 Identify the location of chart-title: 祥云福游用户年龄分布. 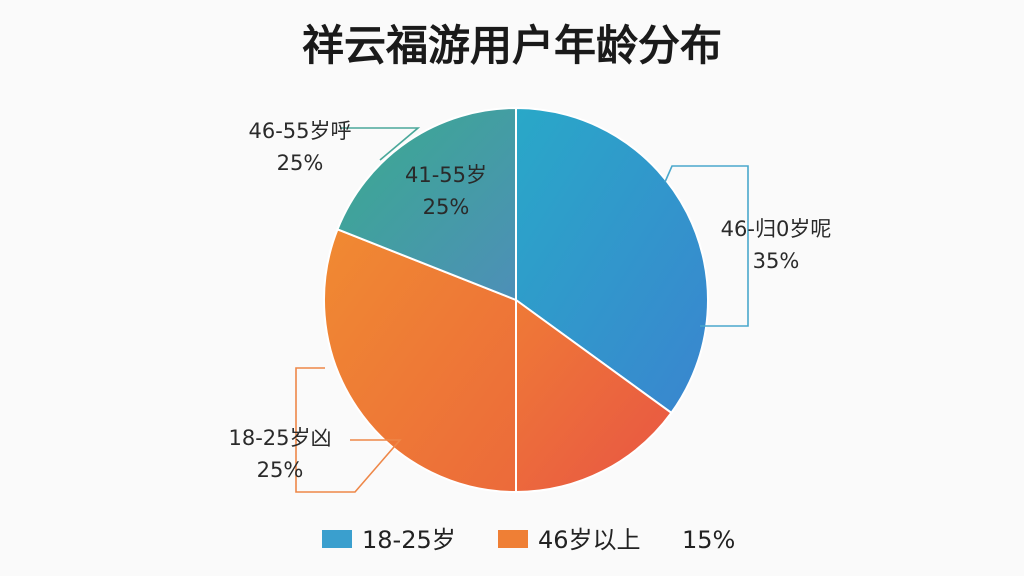
(512, 45).